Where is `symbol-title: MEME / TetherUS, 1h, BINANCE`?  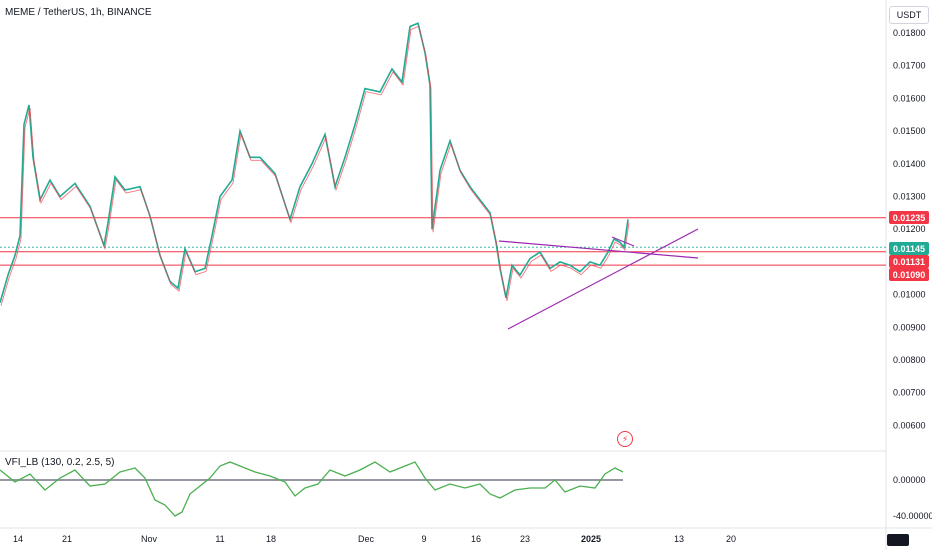
symbol-title: MEME / TetherUS, 1h, BINANCE is located at coordinates (78, 12).